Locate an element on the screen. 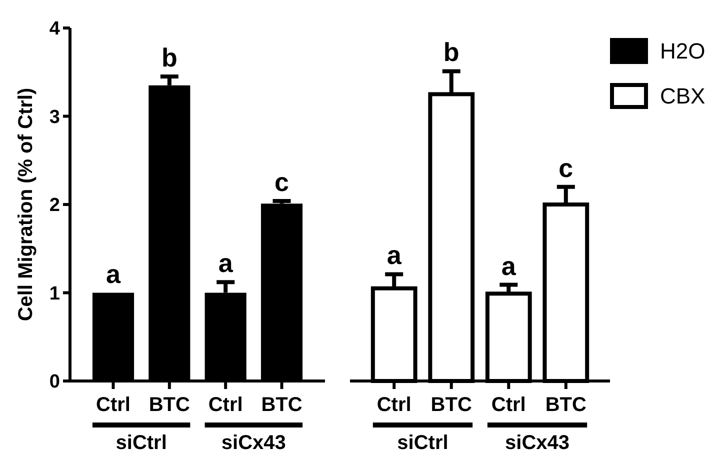 The width and height of the screenshot is (722, 454). y-tick-label: 2 is located at coordinates (54, 205).